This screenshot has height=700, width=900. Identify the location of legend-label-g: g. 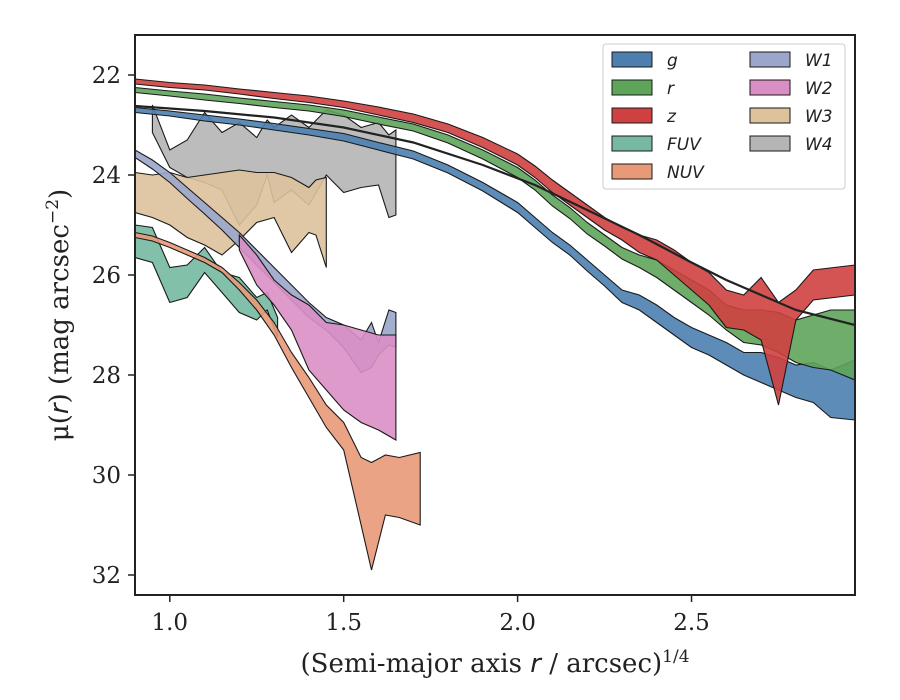
(672, 61).